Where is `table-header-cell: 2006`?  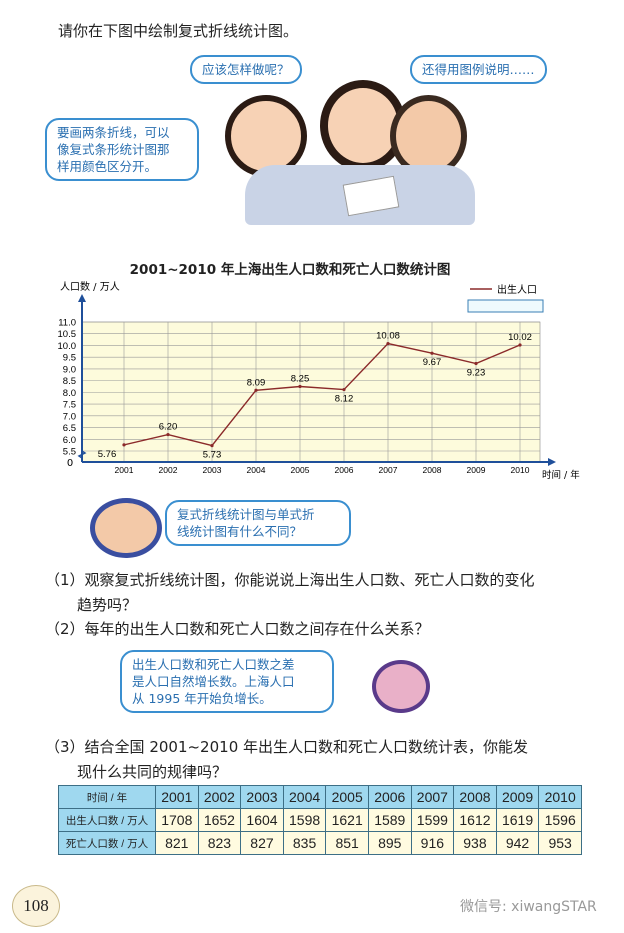
table-header-cell: 2006 is located at coordinates (389, 797).